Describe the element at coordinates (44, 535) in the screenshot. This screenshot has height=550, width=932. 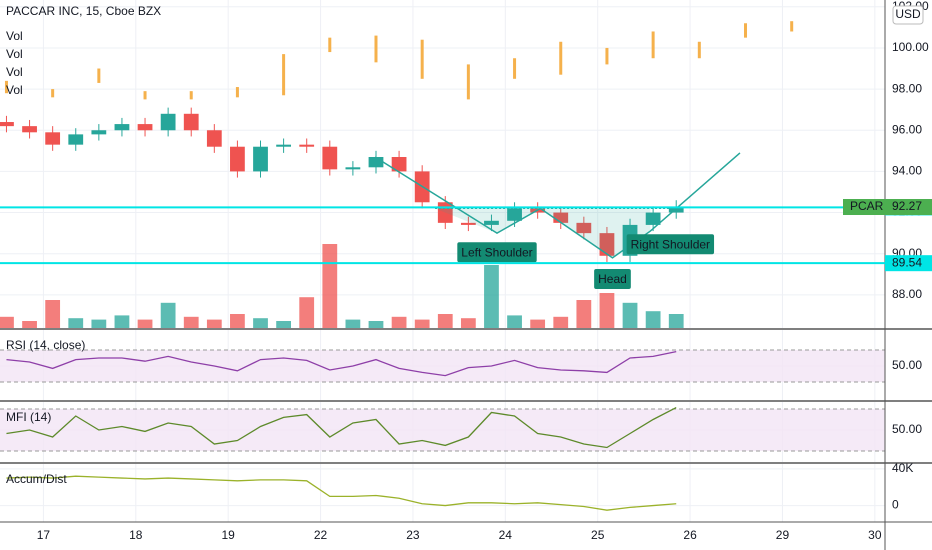
I see `x-tick-label: 17` at that location.